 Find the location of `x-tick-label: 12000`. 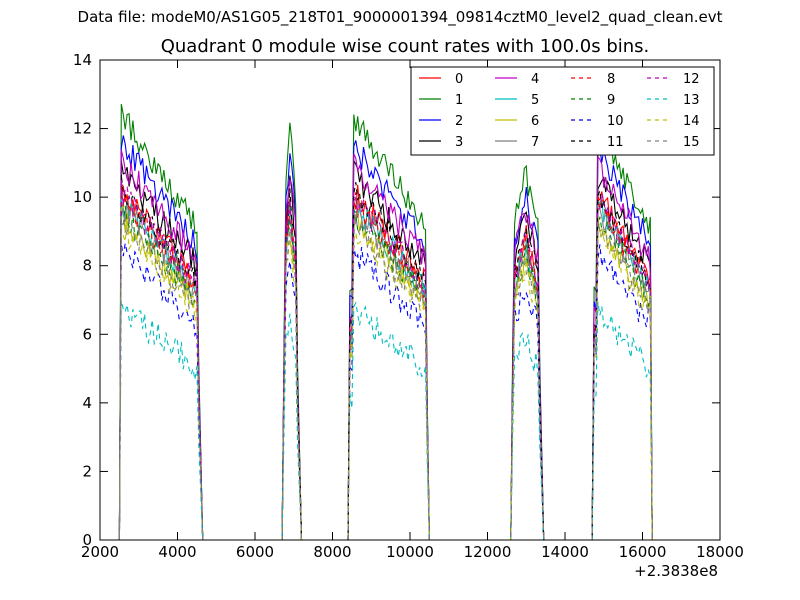

x-tick-label: 12000 is located at coordinates (488, 552).